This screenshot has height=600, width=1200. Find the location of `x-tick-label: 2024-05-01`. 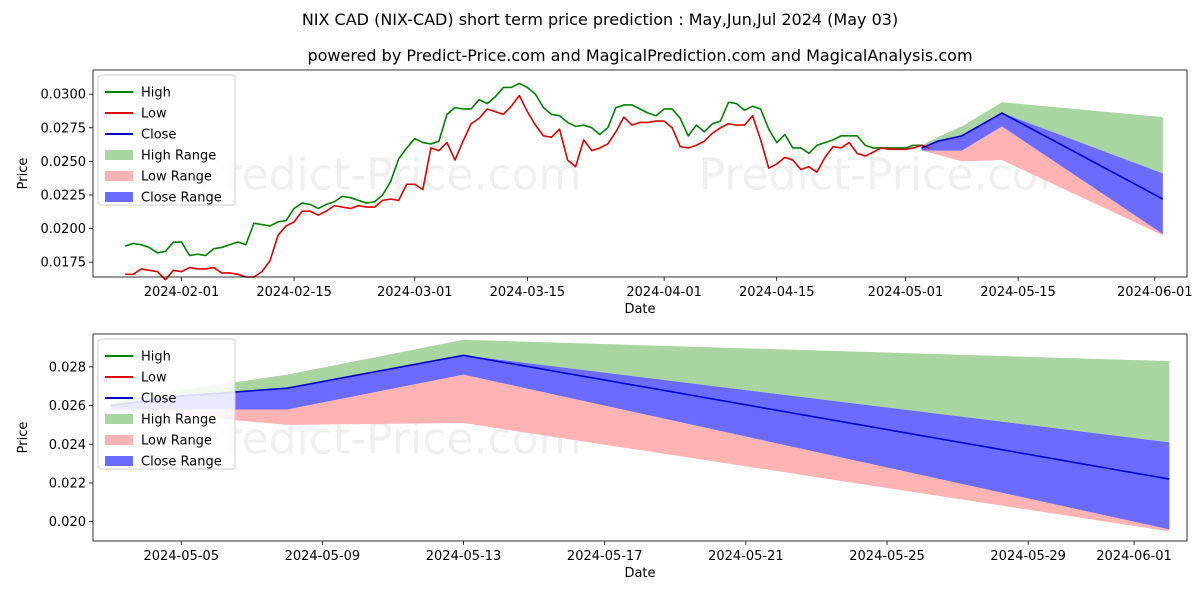

x-tick-label: 2024-05-01 is located at coordinates (906, 292).